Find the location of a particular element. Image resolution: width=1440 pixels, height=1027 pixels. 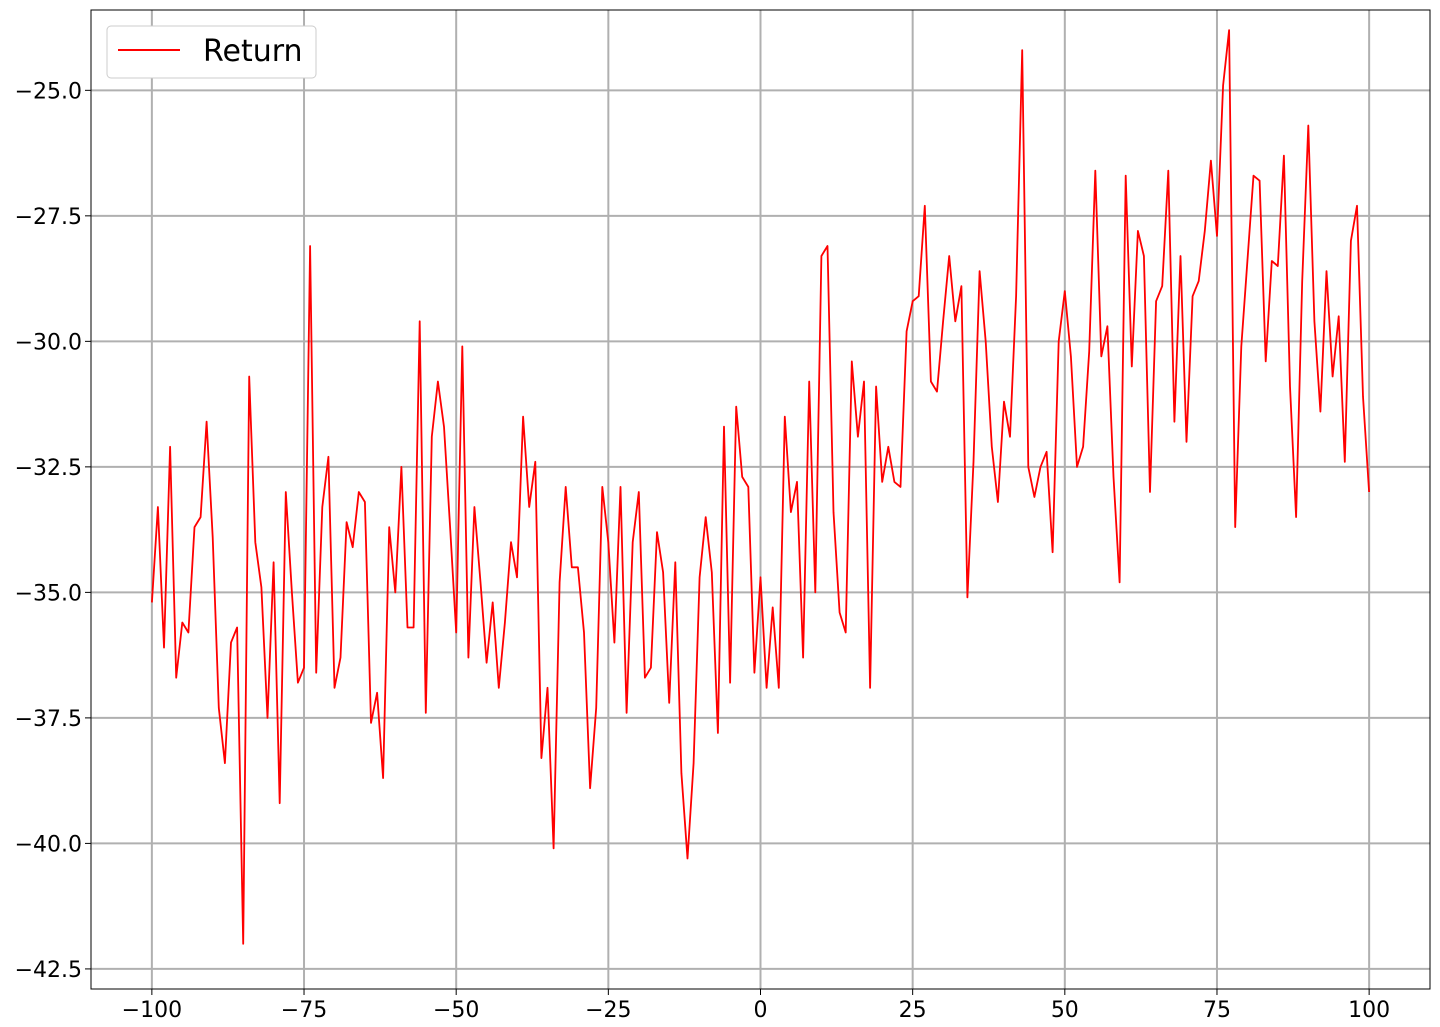

legend: Return is located at coordinates (211, 52).